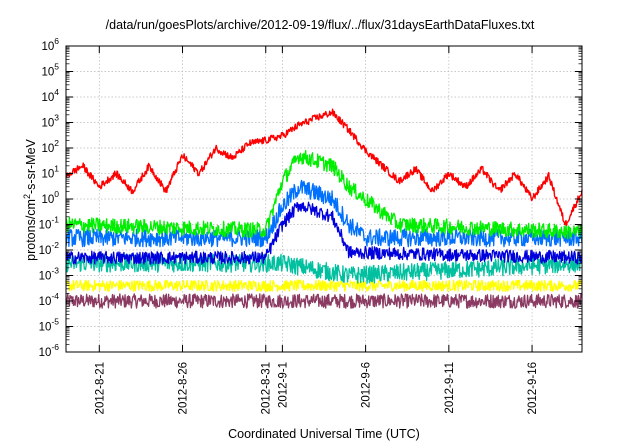 The image size is (640, 448). What do you see at coordinates (50, 172) in the screenshot?
I see `y-tick-label: 10¹` at bounding box center [50, 172].